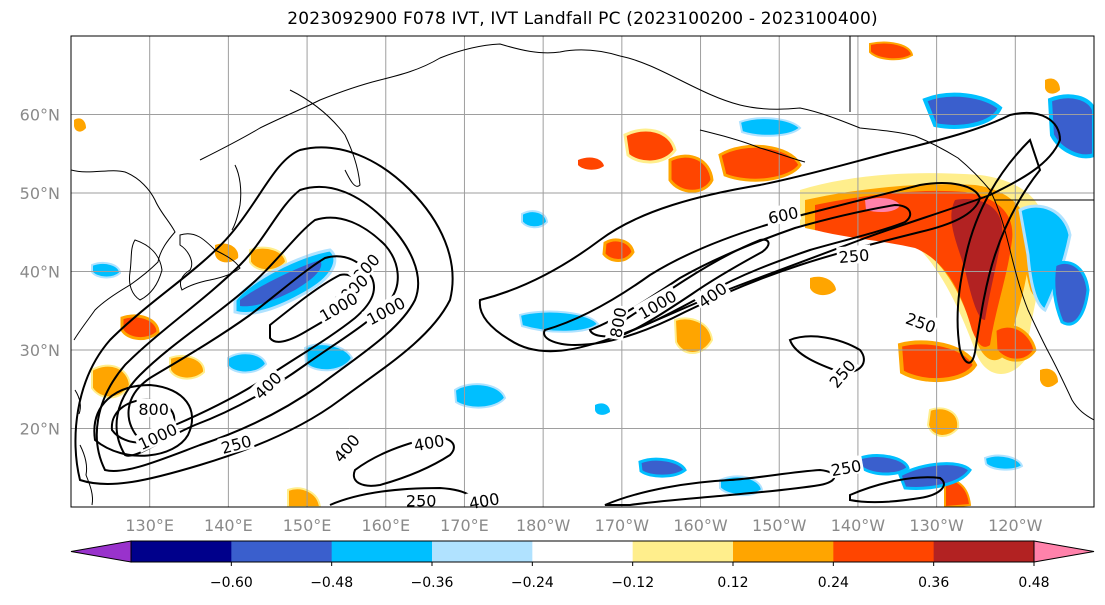 The height and width of the screenshot is (605, 1105). What do you see at coordinates (40, 272) in the screenshot?
I see `lat-tick-label: 40°N` at bounding box center [40, 272].